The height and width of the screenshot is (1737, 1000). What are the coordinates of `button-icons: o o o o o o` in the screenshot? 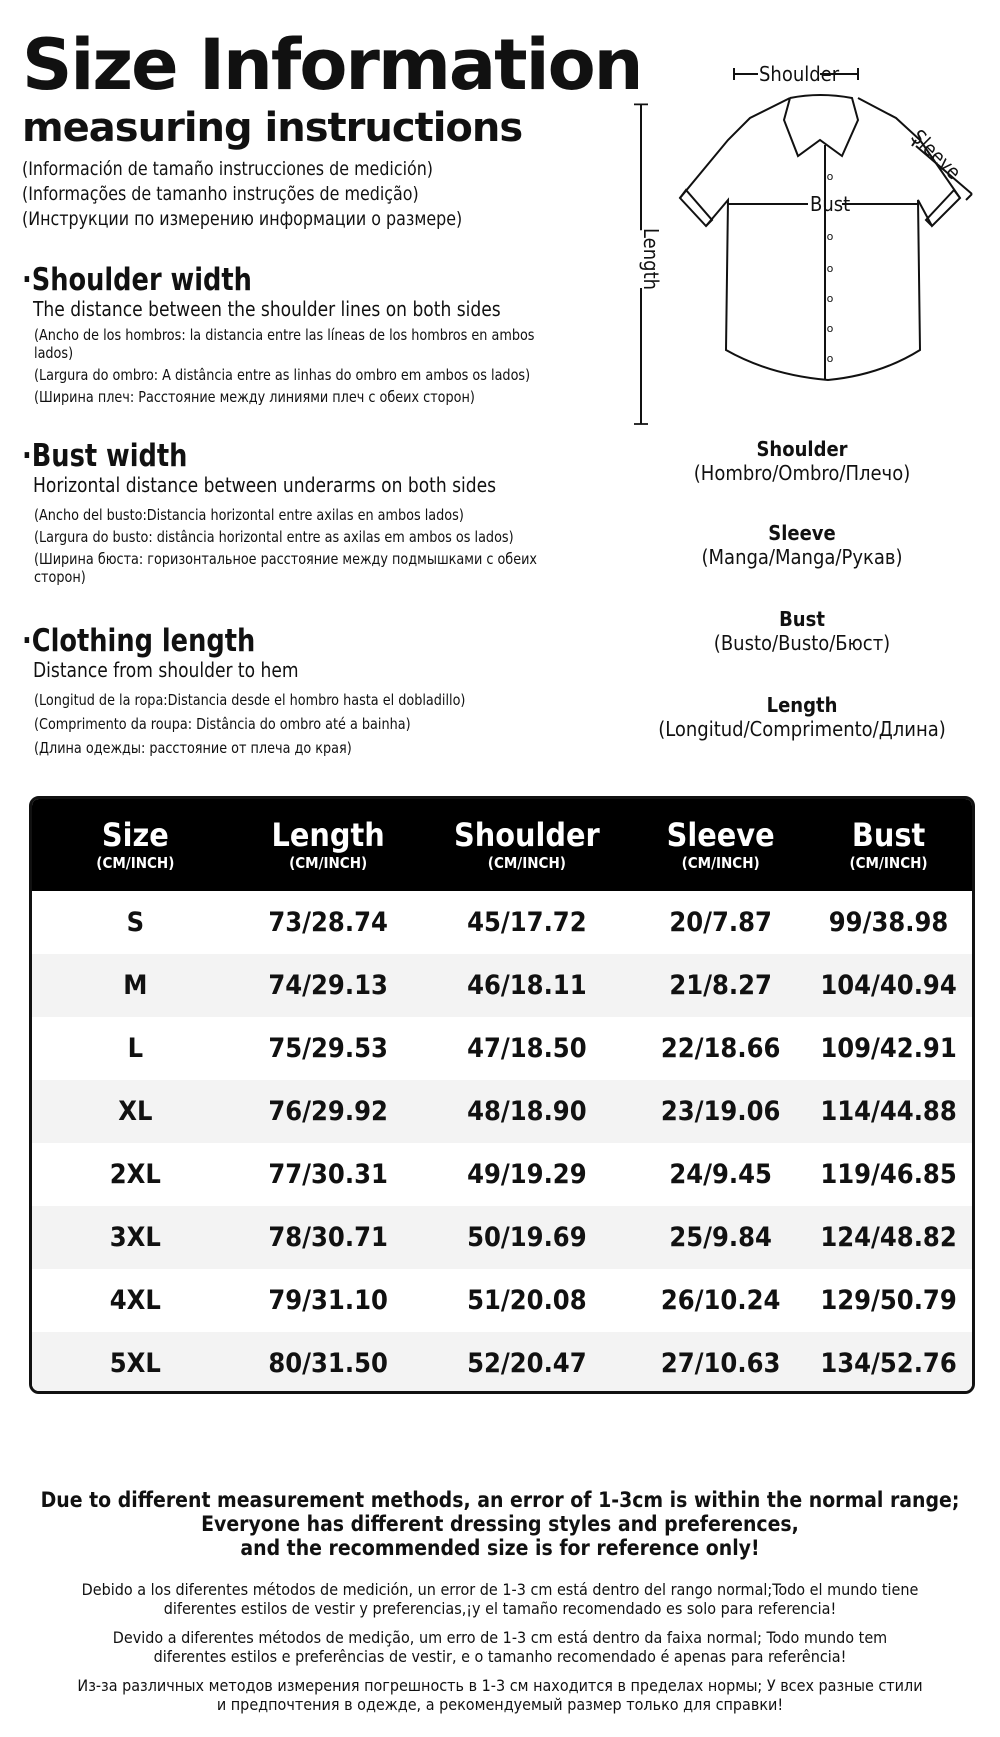 It's located at (830, 267).